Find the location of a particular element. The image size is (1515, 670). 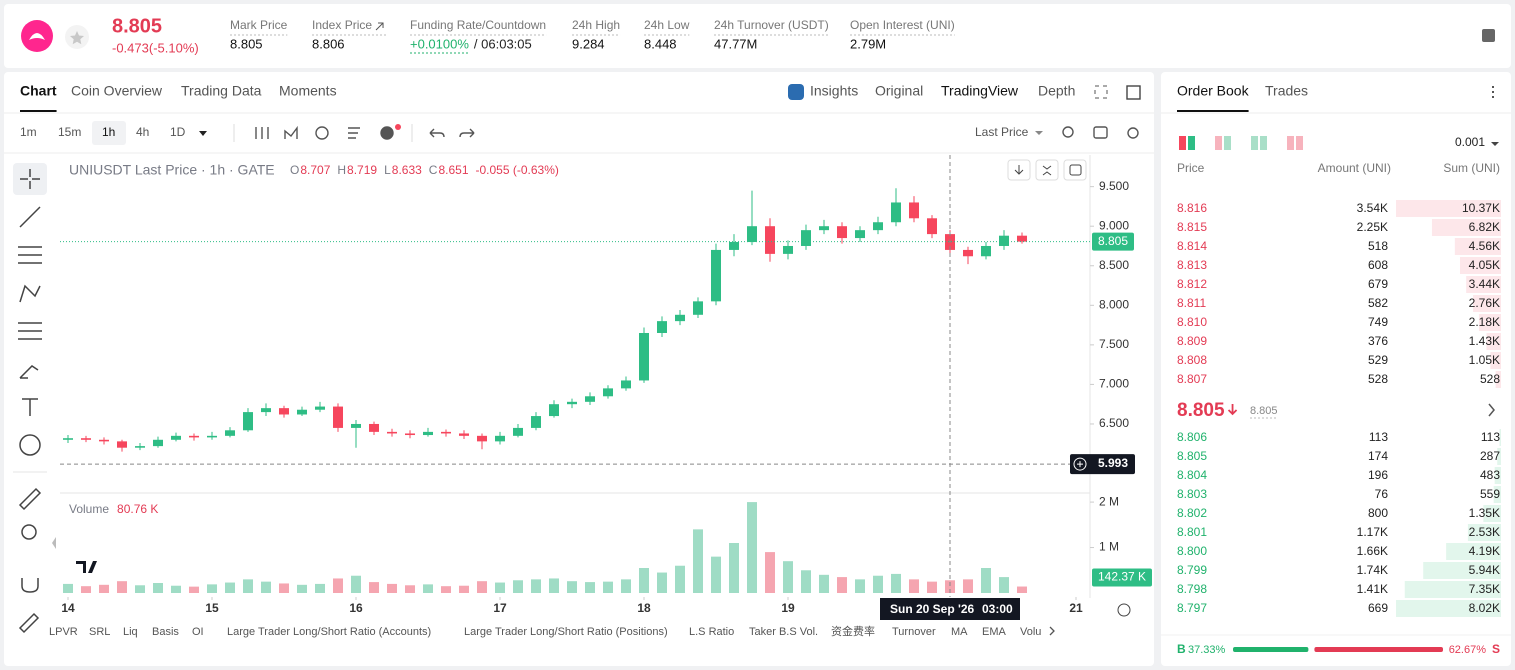

interval: 1D is located at coordinates (178, 132).